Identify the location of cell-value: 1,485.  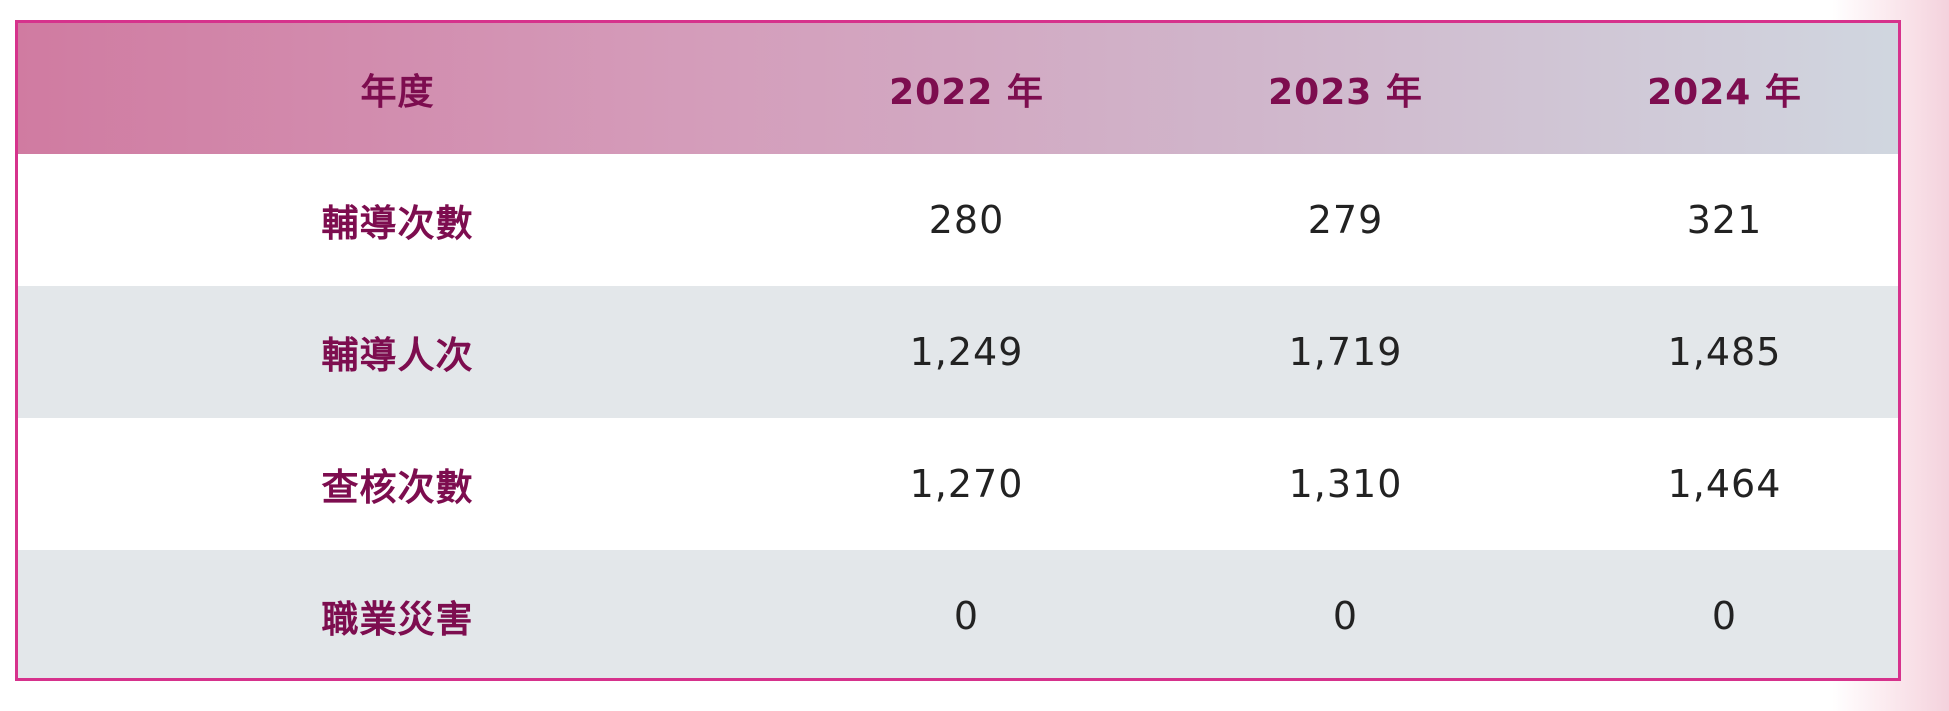
(1724, 352).